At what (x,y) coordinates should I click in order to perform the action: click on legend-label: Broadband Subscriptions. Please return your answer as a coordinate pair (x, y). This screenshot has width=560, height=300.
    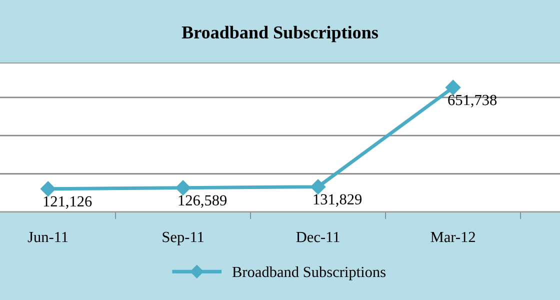
    Looking at the image, I should click on (309, 273).